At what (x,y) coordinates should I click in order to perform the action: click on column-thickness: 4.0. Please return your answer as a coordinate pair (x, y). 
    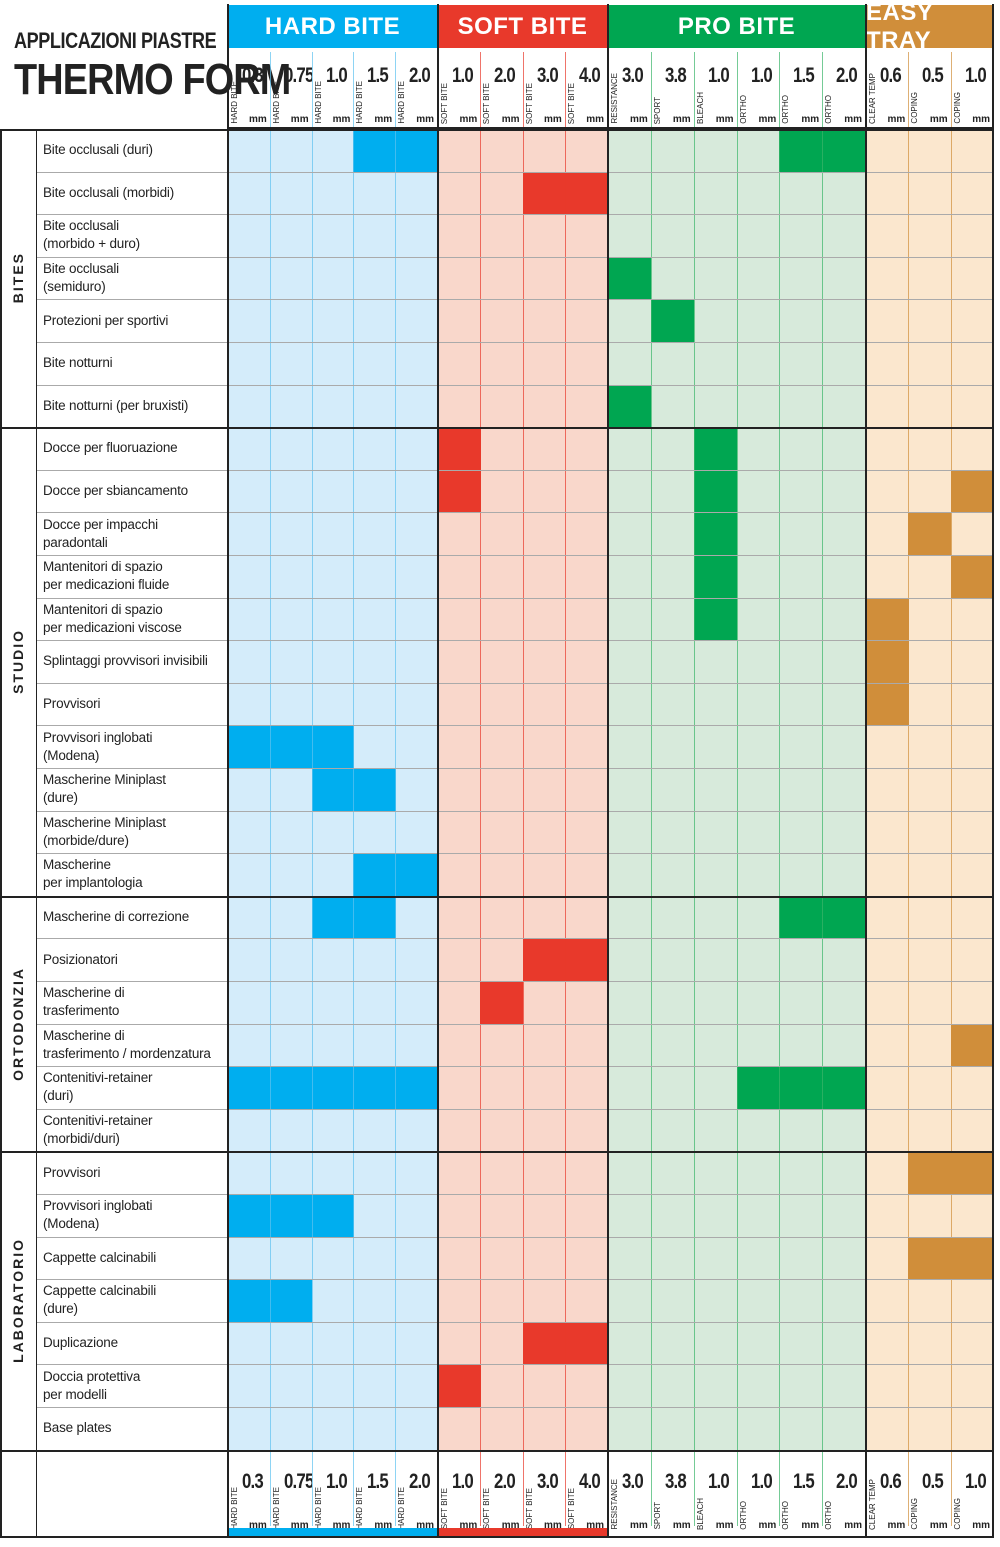
    Looking at the image, I should click on (589, 75).